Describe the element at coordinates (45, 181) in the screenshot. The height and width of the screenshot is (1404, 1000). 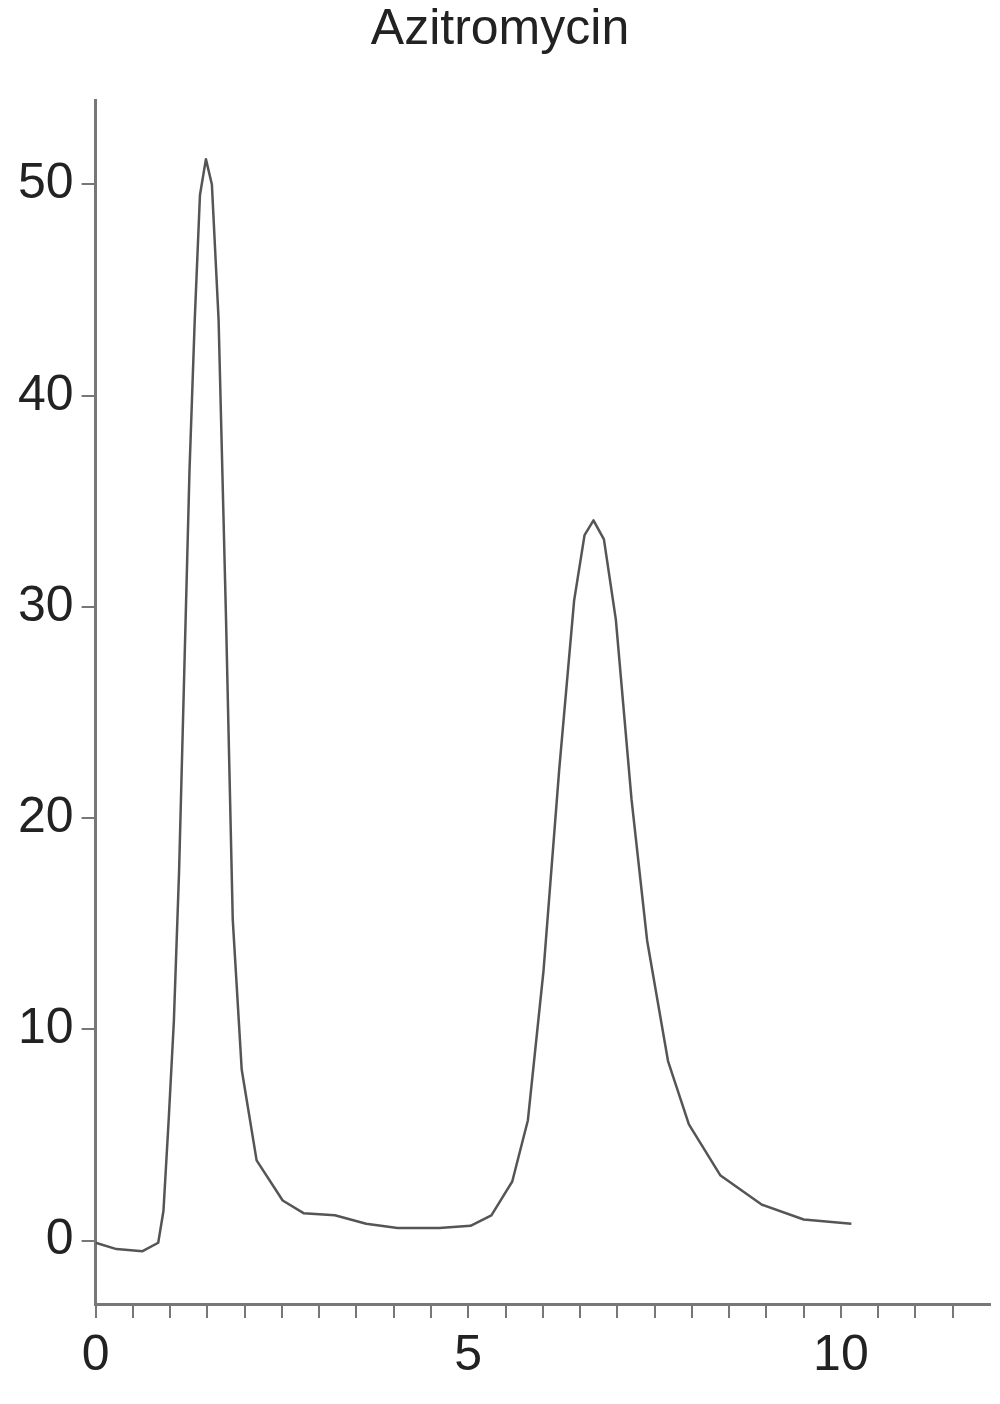
I see `y-tick-label: 50` at that location.